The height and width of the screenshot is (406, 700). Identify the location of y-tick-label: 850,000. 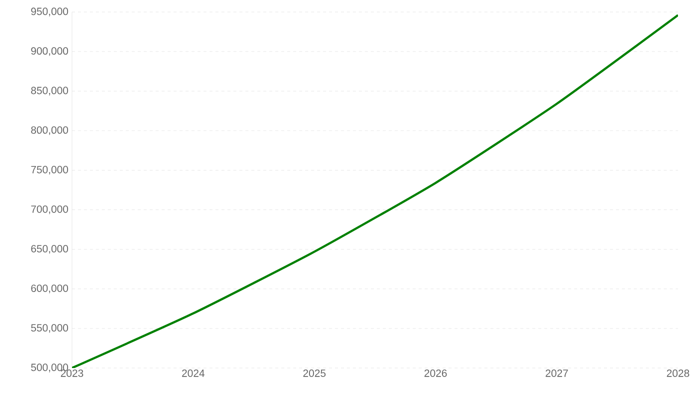
(49, 91).